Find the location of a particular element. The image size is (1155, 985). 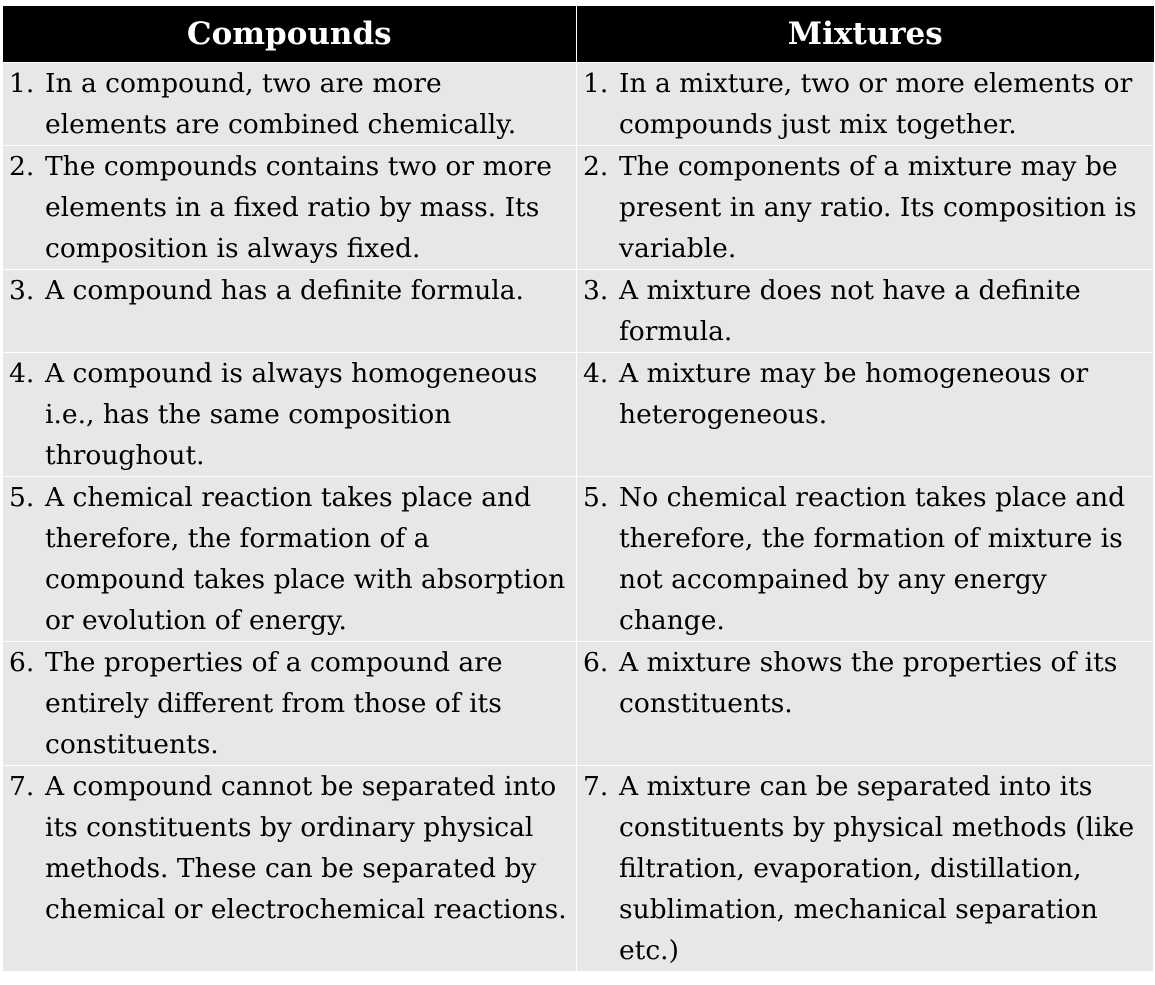

table-header: Compounds Mixtures is located at coordinates (578, 34).